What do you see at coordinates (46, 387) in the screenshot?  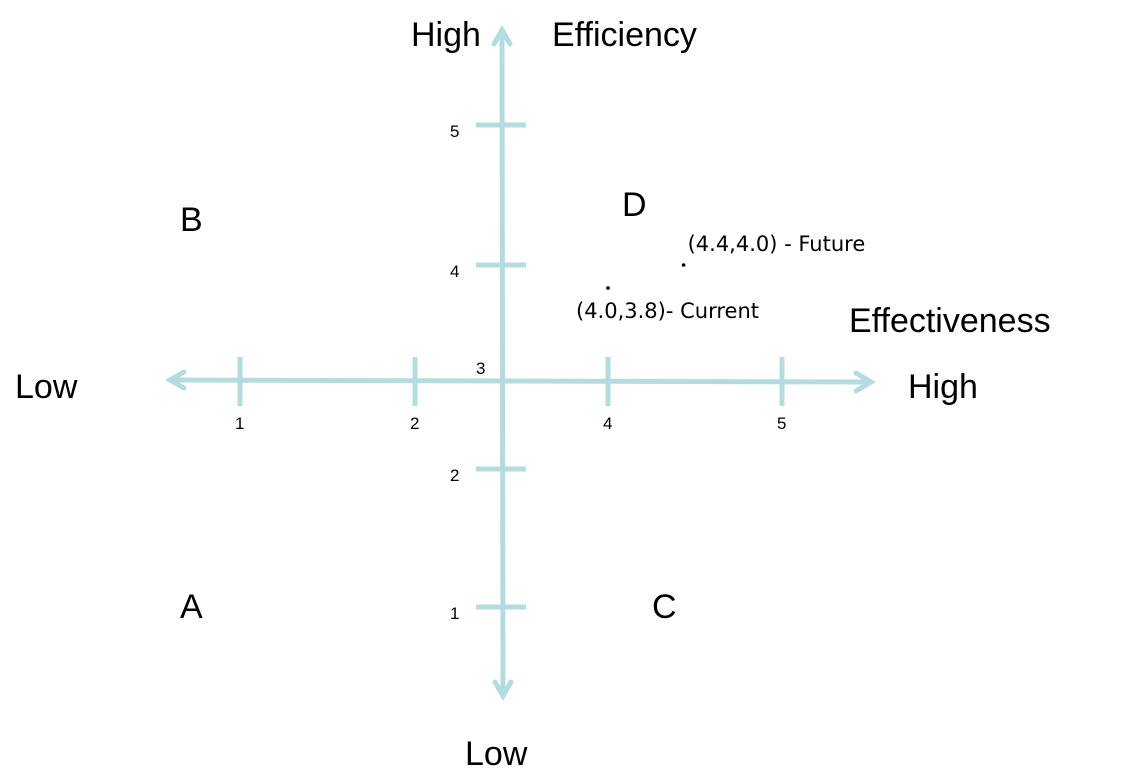 I see `x-axis-low-label: Low` at bounding box center [46, 387].